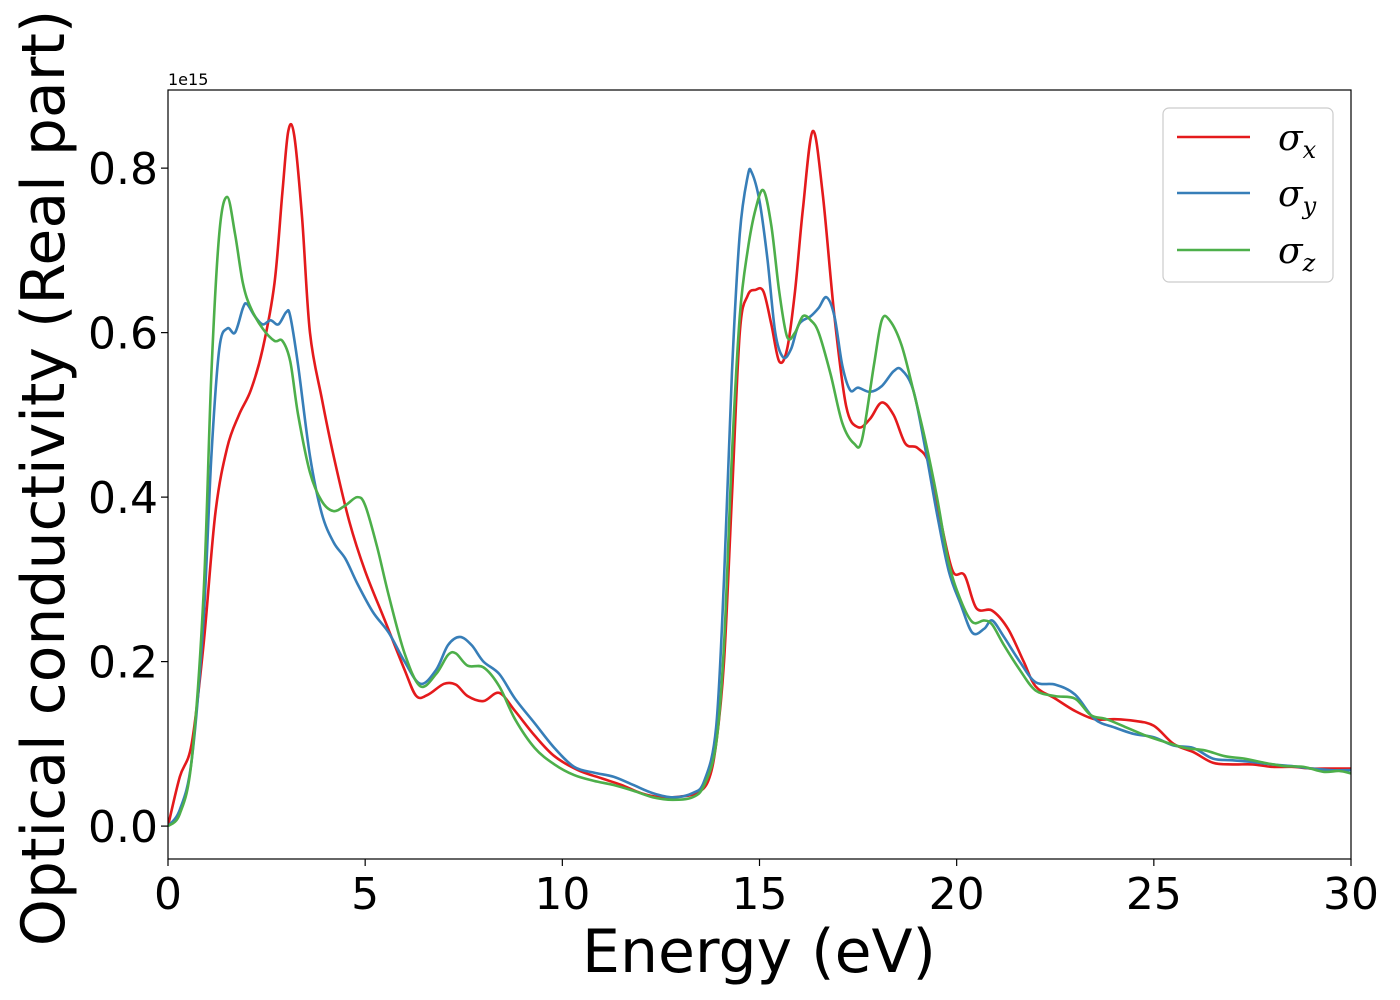 The width and height of the screenshot is (1400, 1000). I want to click on x-tick-label: 15, so click(760, 894).